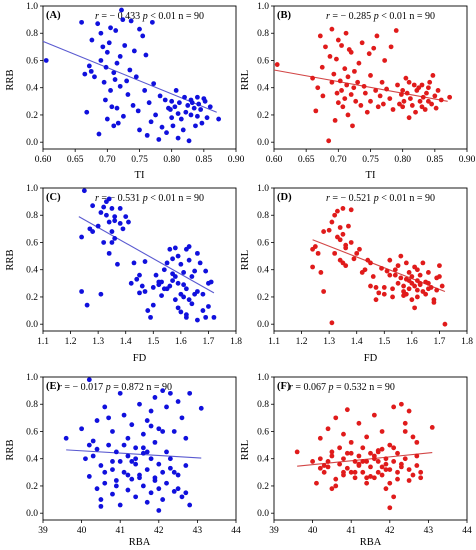 This screenshot has height=550, width=476. I want to click on plot-frame, so click(139, 448).